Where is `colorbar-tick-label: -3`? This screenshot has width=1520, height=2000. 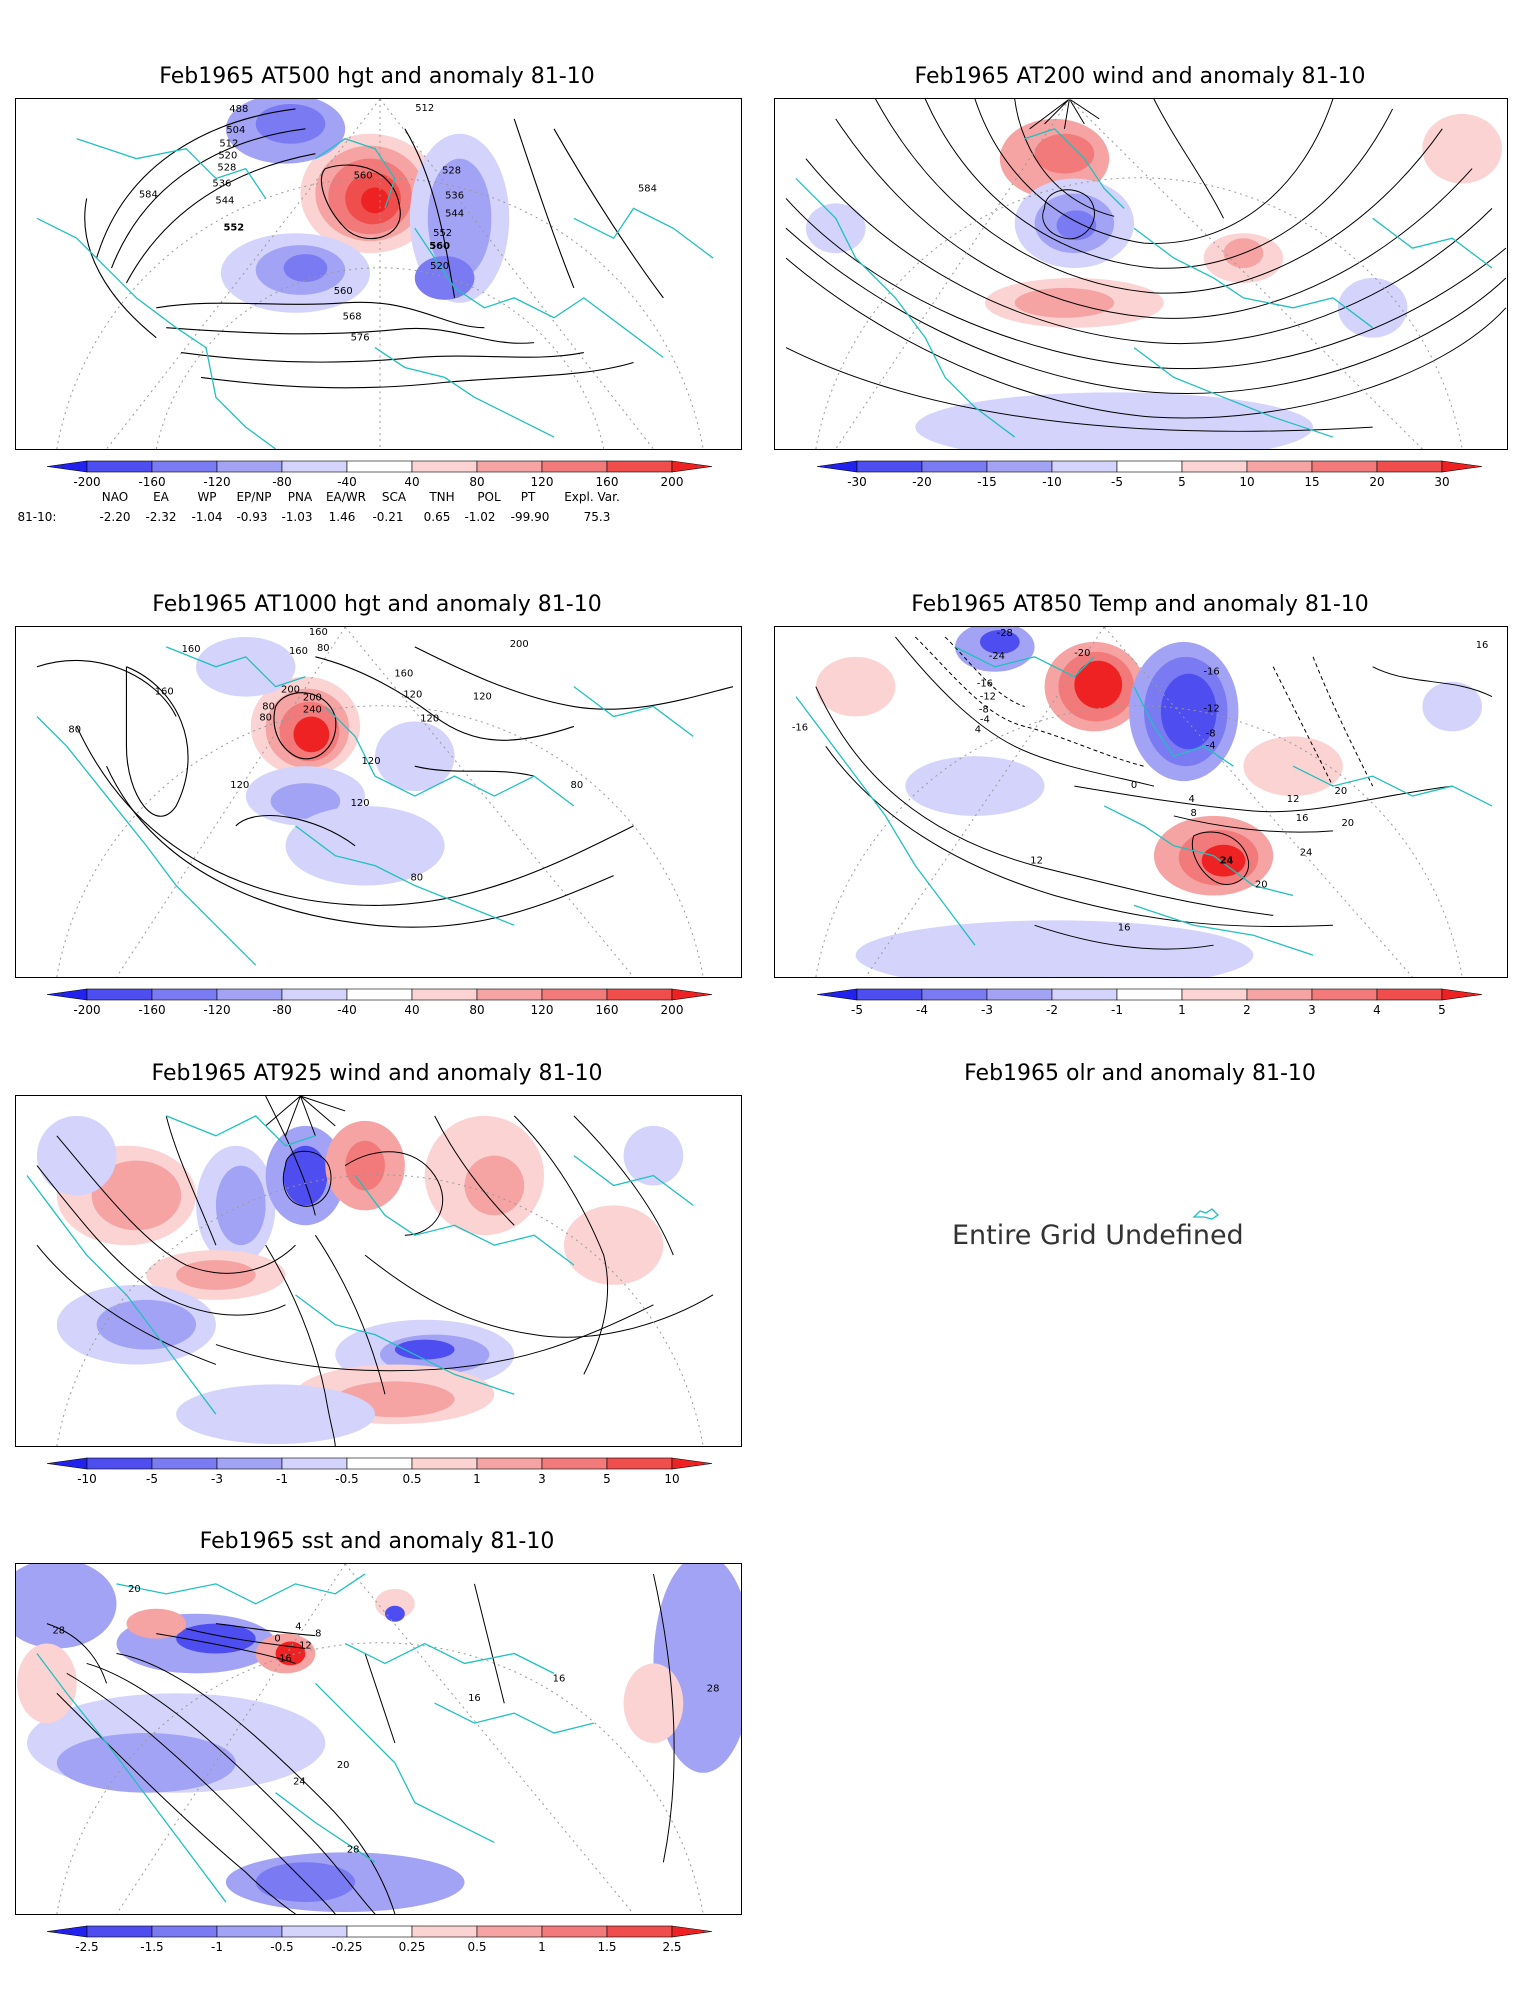
colorbar-tick-label: -3 is located at coordinates (217, 1479).